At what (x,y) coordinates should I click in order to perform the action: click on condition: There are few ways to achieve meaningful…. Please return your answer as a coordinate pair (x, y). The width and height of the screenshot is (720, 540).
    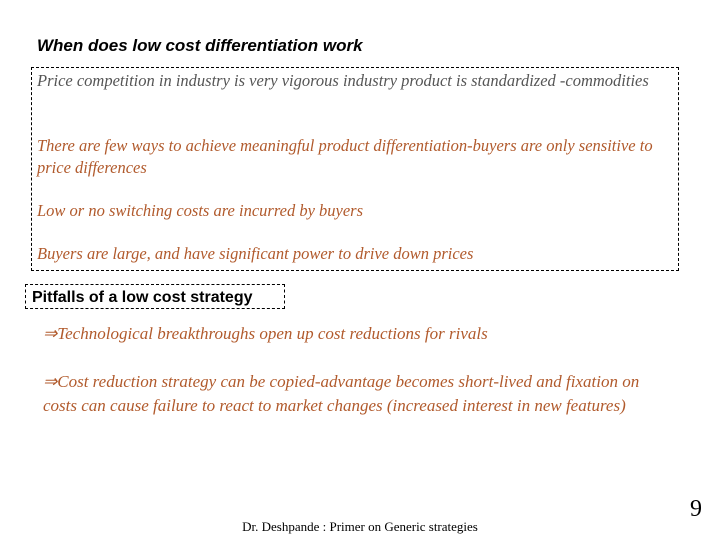
    Looking at the image, I should click on (345, 156).